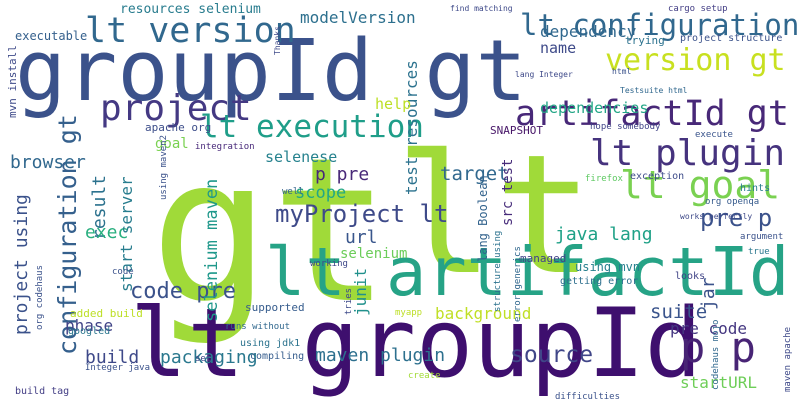  What do you see at coordinates (695, 60) in the screenshot?
I see `word: version gt` at bounding box center [695, 60].